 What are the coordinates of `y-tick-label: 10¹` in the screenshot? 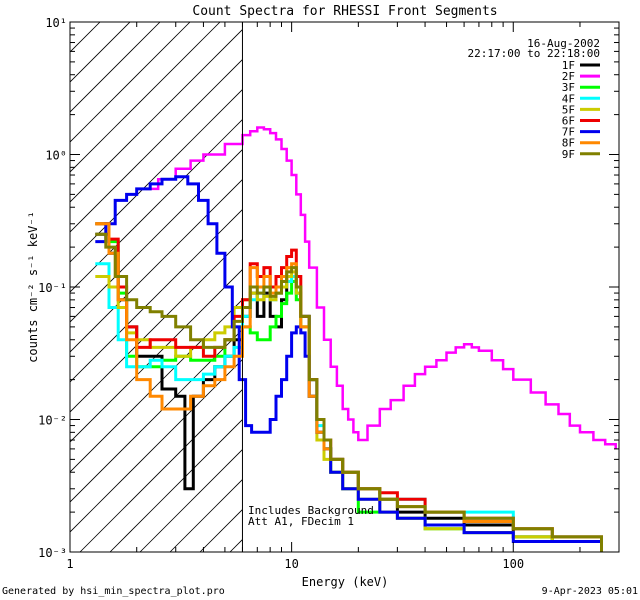 It's located at (56, 23).